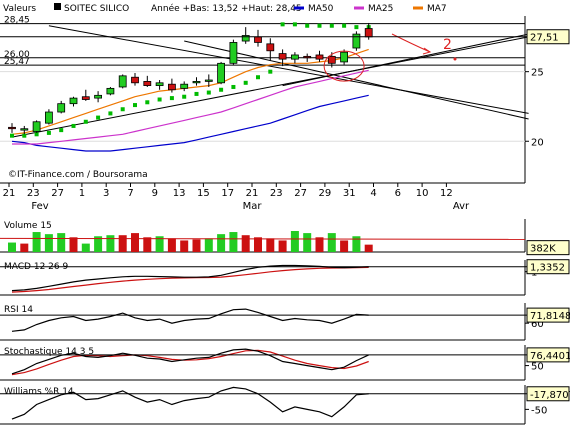  What do you see at coordinates (373, 193) in the screenshot?
I see `x-tick-label-15: 4` at bounding box center [373, 193].